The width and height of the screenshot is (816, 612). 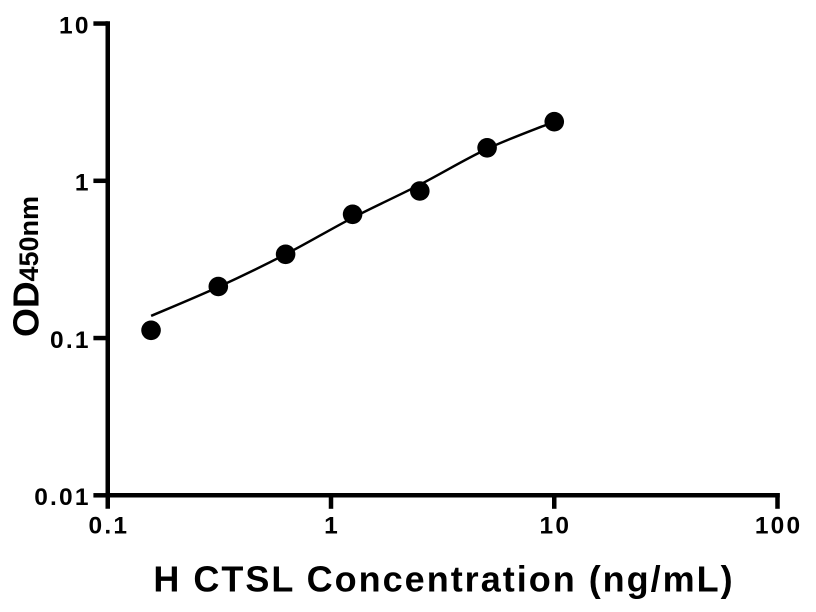 I want to click on svg-text: 100, so click(x=778, y=525).